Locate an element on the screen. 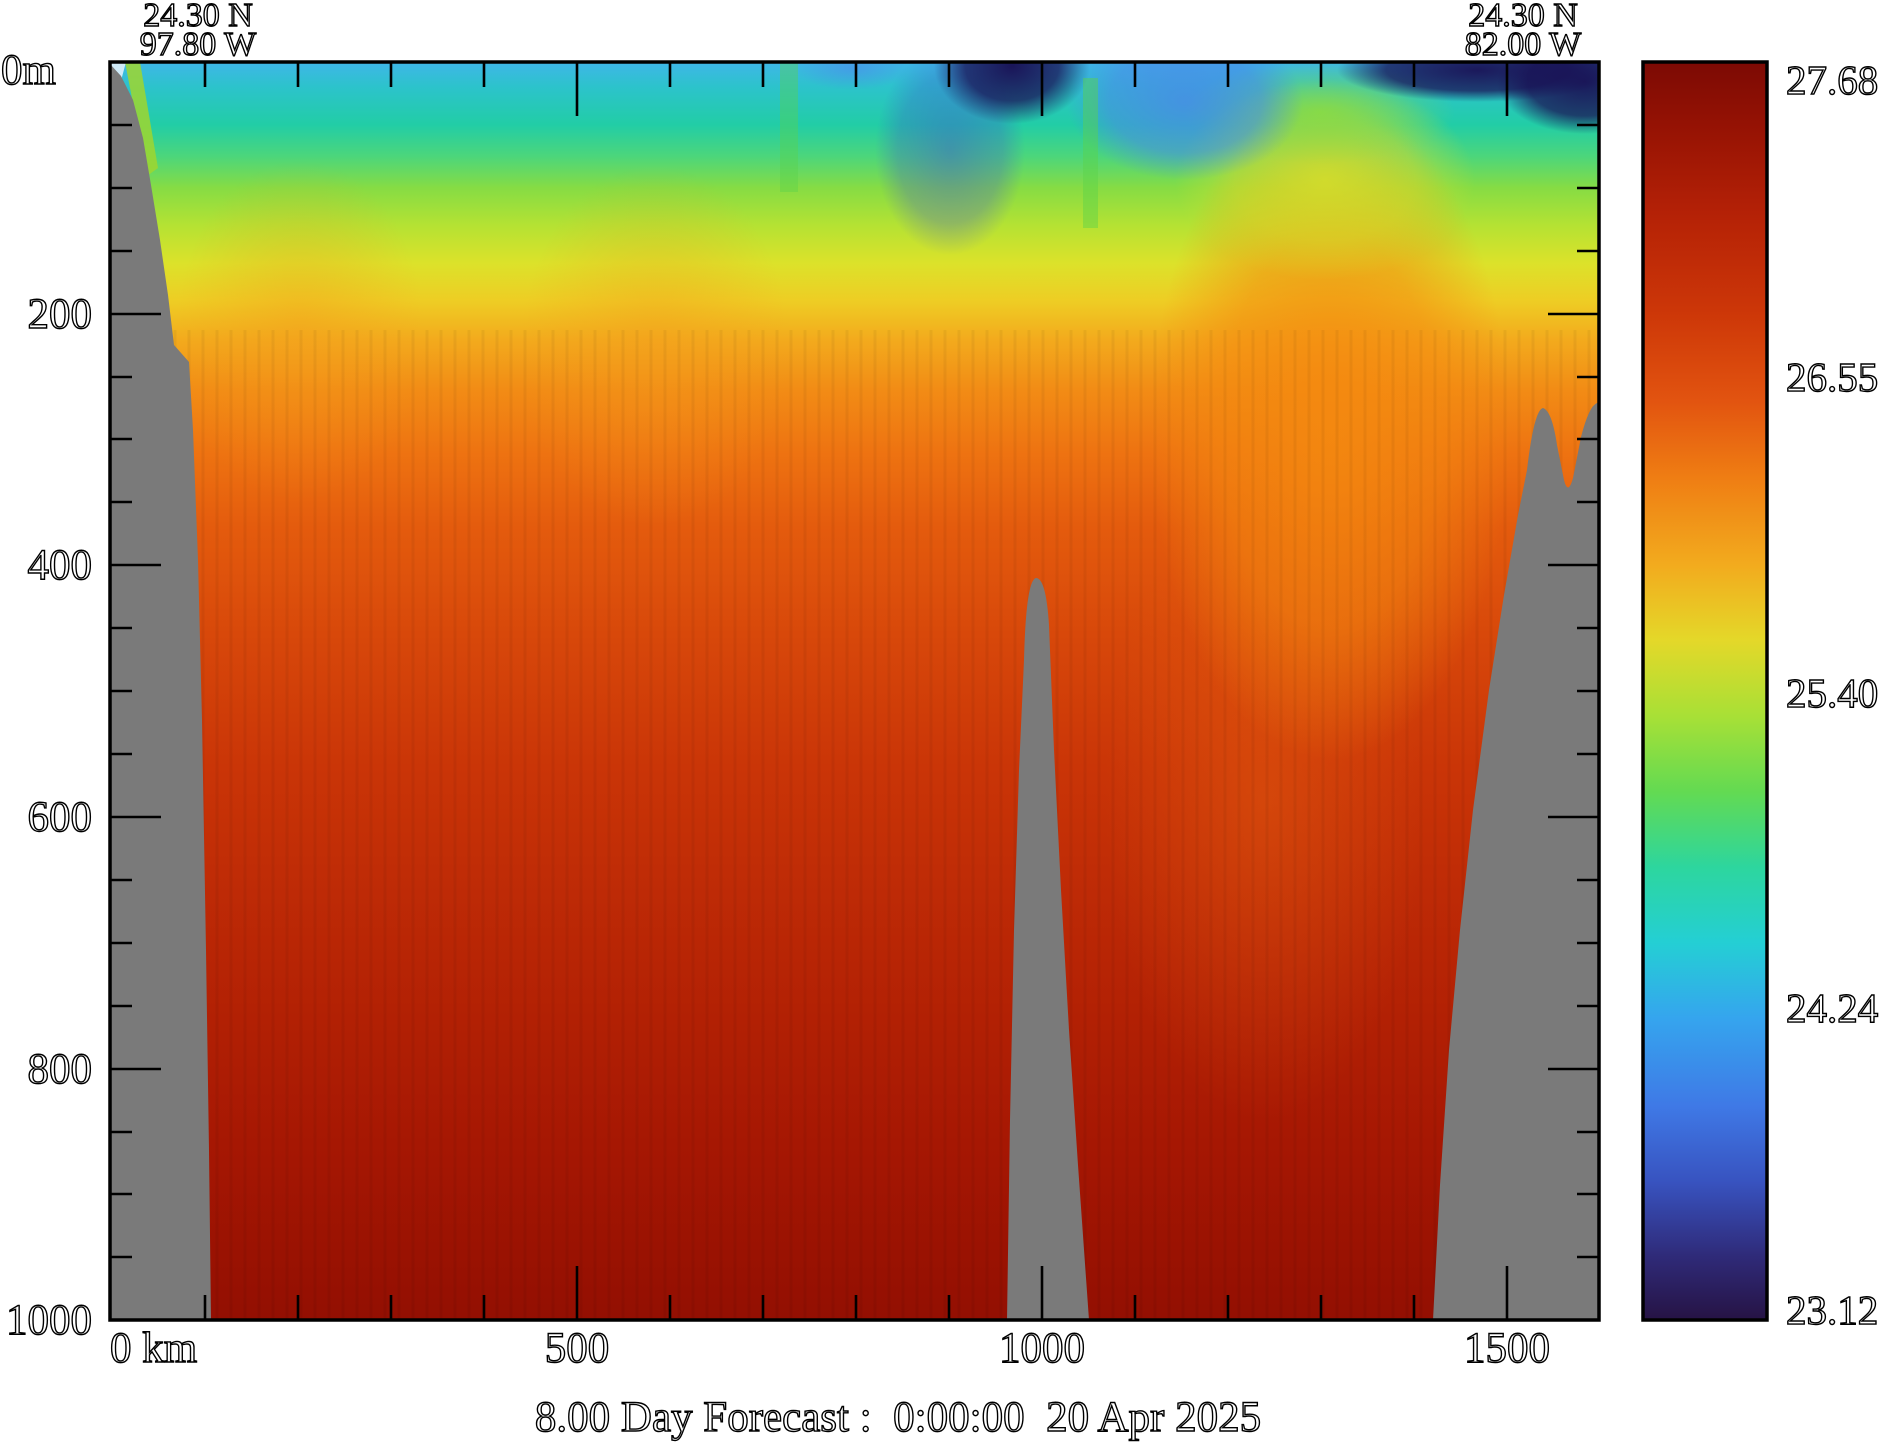  east-latitude-label: 24.30 N is located at coordinates (1523, 17).